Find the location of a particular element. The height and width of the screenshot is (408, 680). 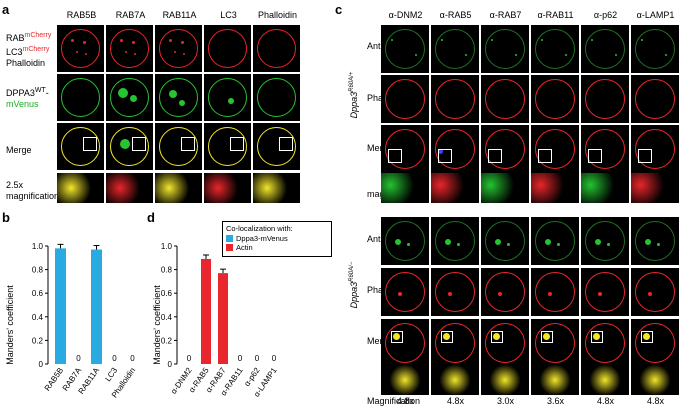

legend-entry-actin: Actin is located at coordinates (244, 247).